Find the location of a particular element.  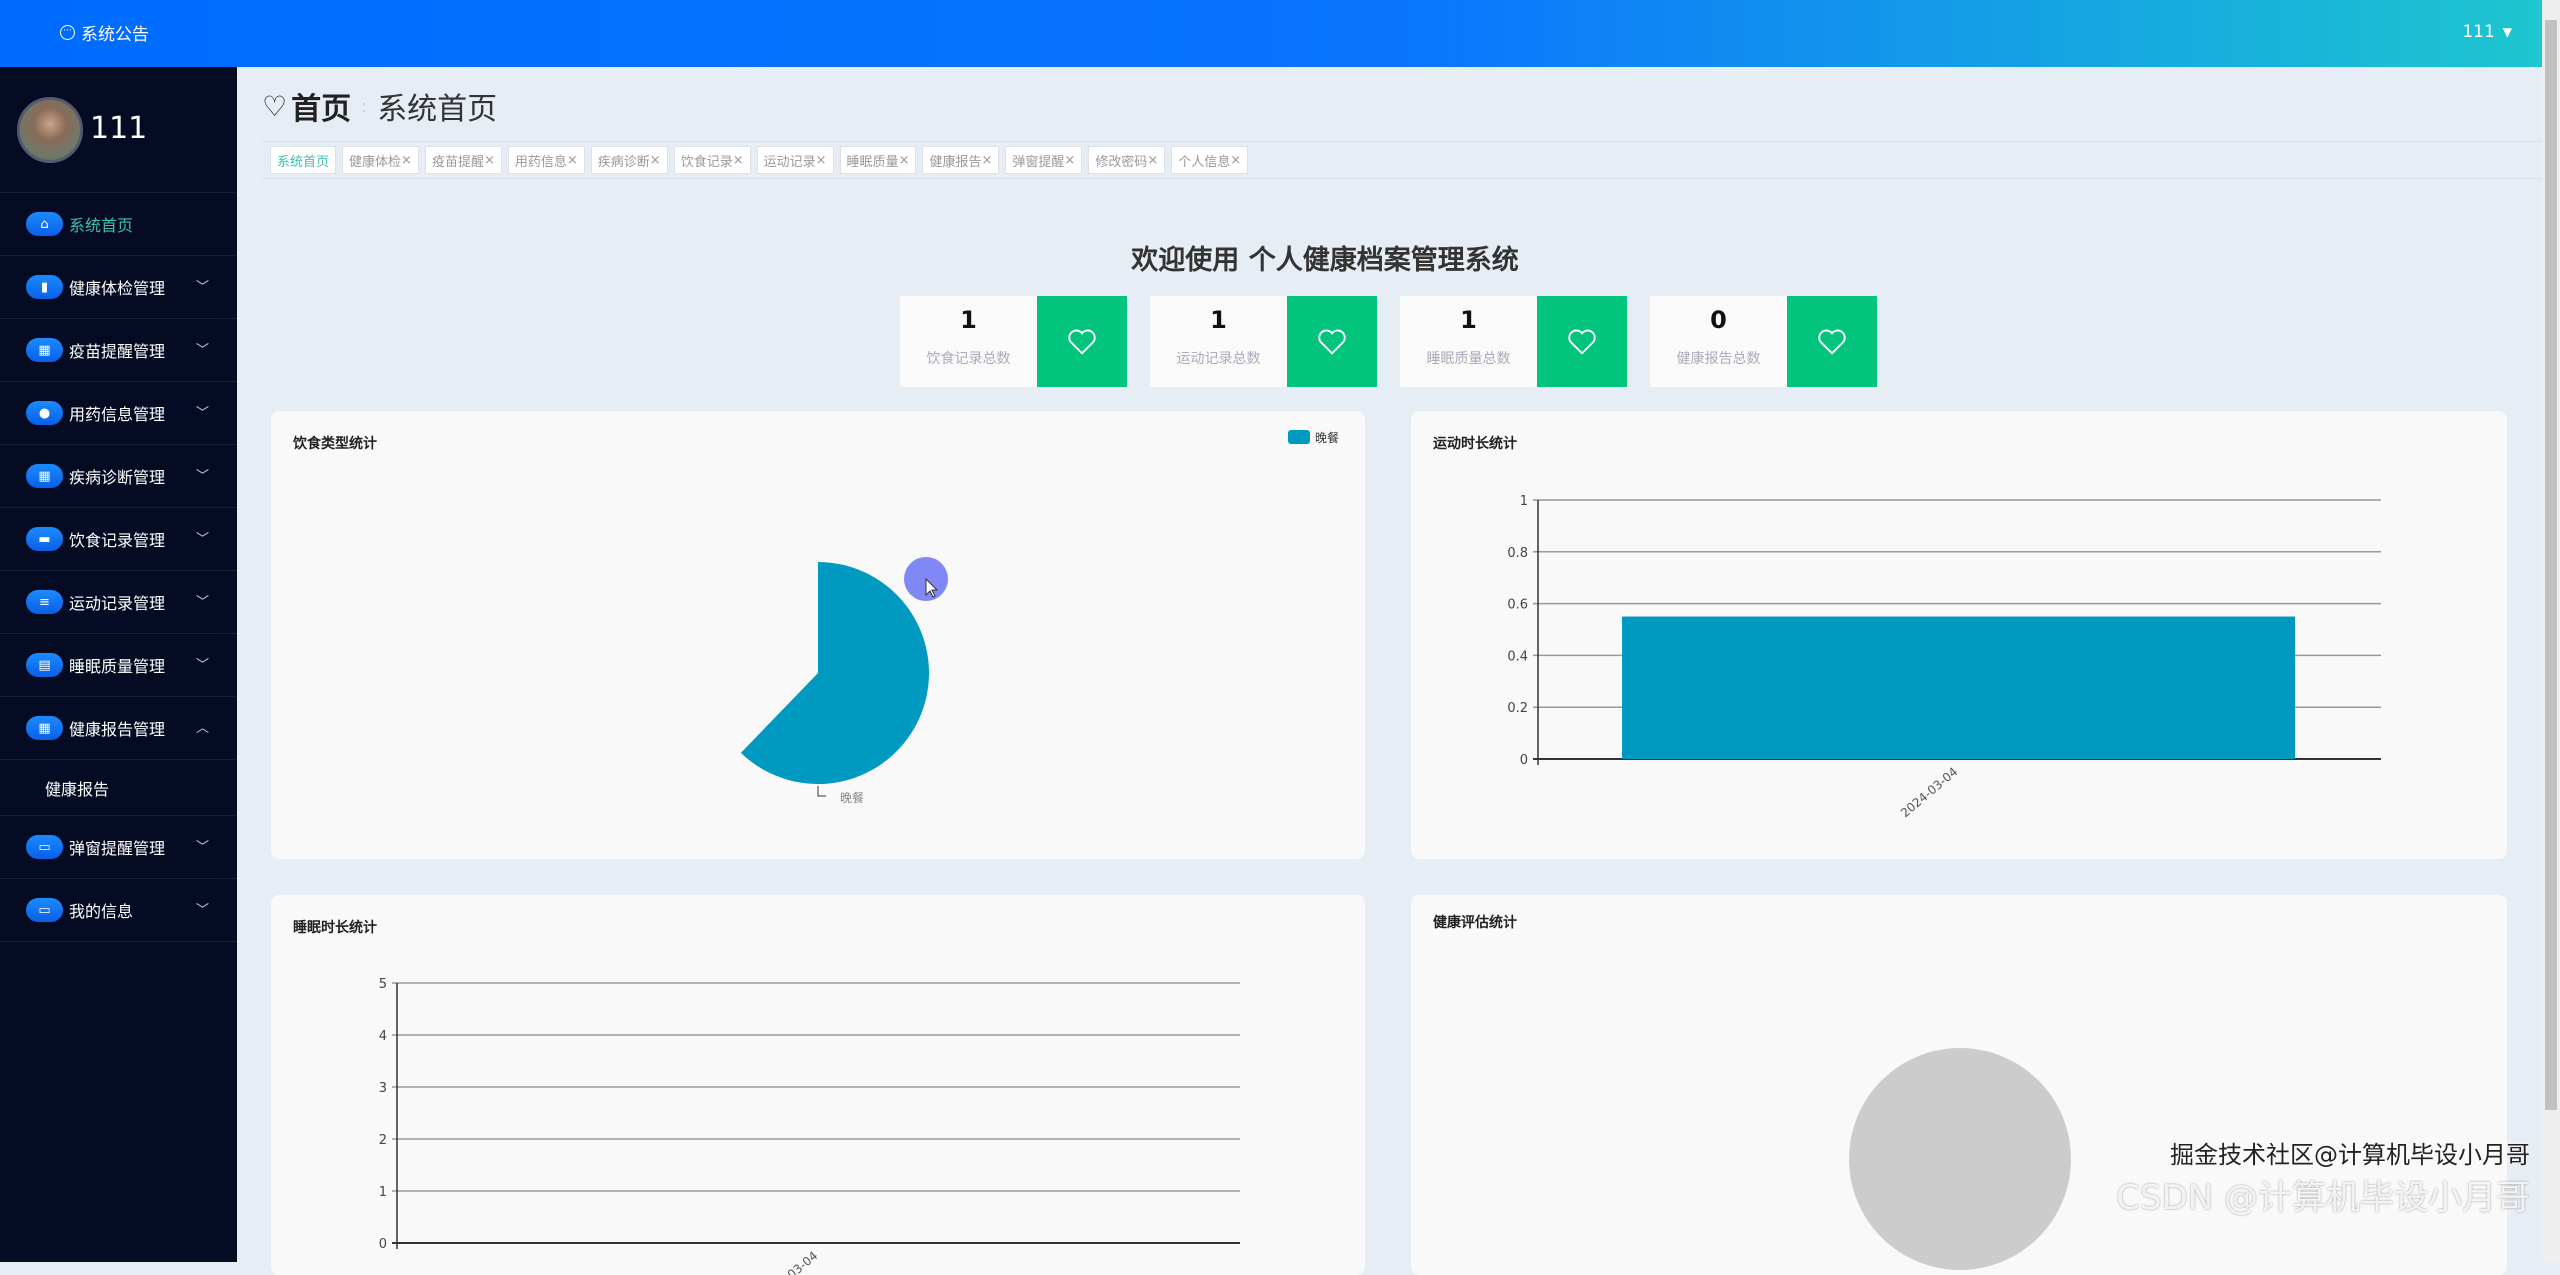

sidebar-item-8: ▦ 健康报告管理 ︿ is located at coordinates (118, 728).